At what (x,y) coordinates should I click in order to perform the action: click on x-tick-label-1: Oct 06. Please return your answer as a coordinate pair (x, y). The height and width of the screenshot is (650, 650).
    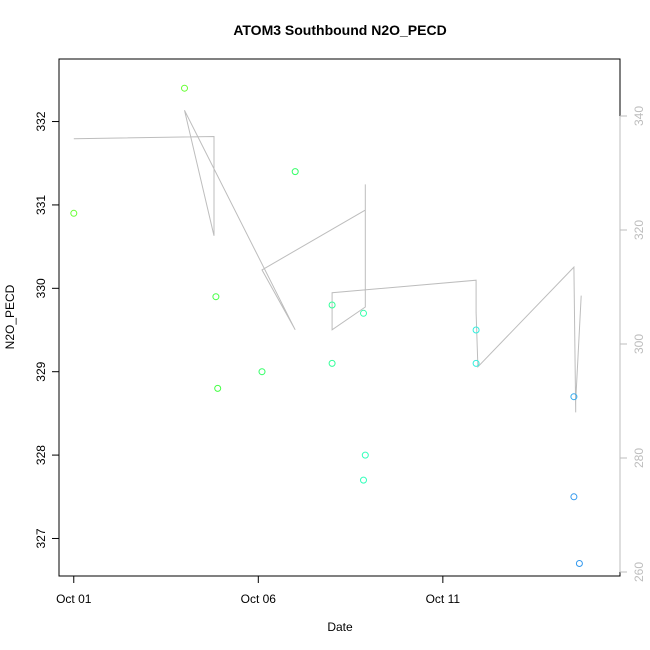
    Looking at the image, I should click on (259, 599).